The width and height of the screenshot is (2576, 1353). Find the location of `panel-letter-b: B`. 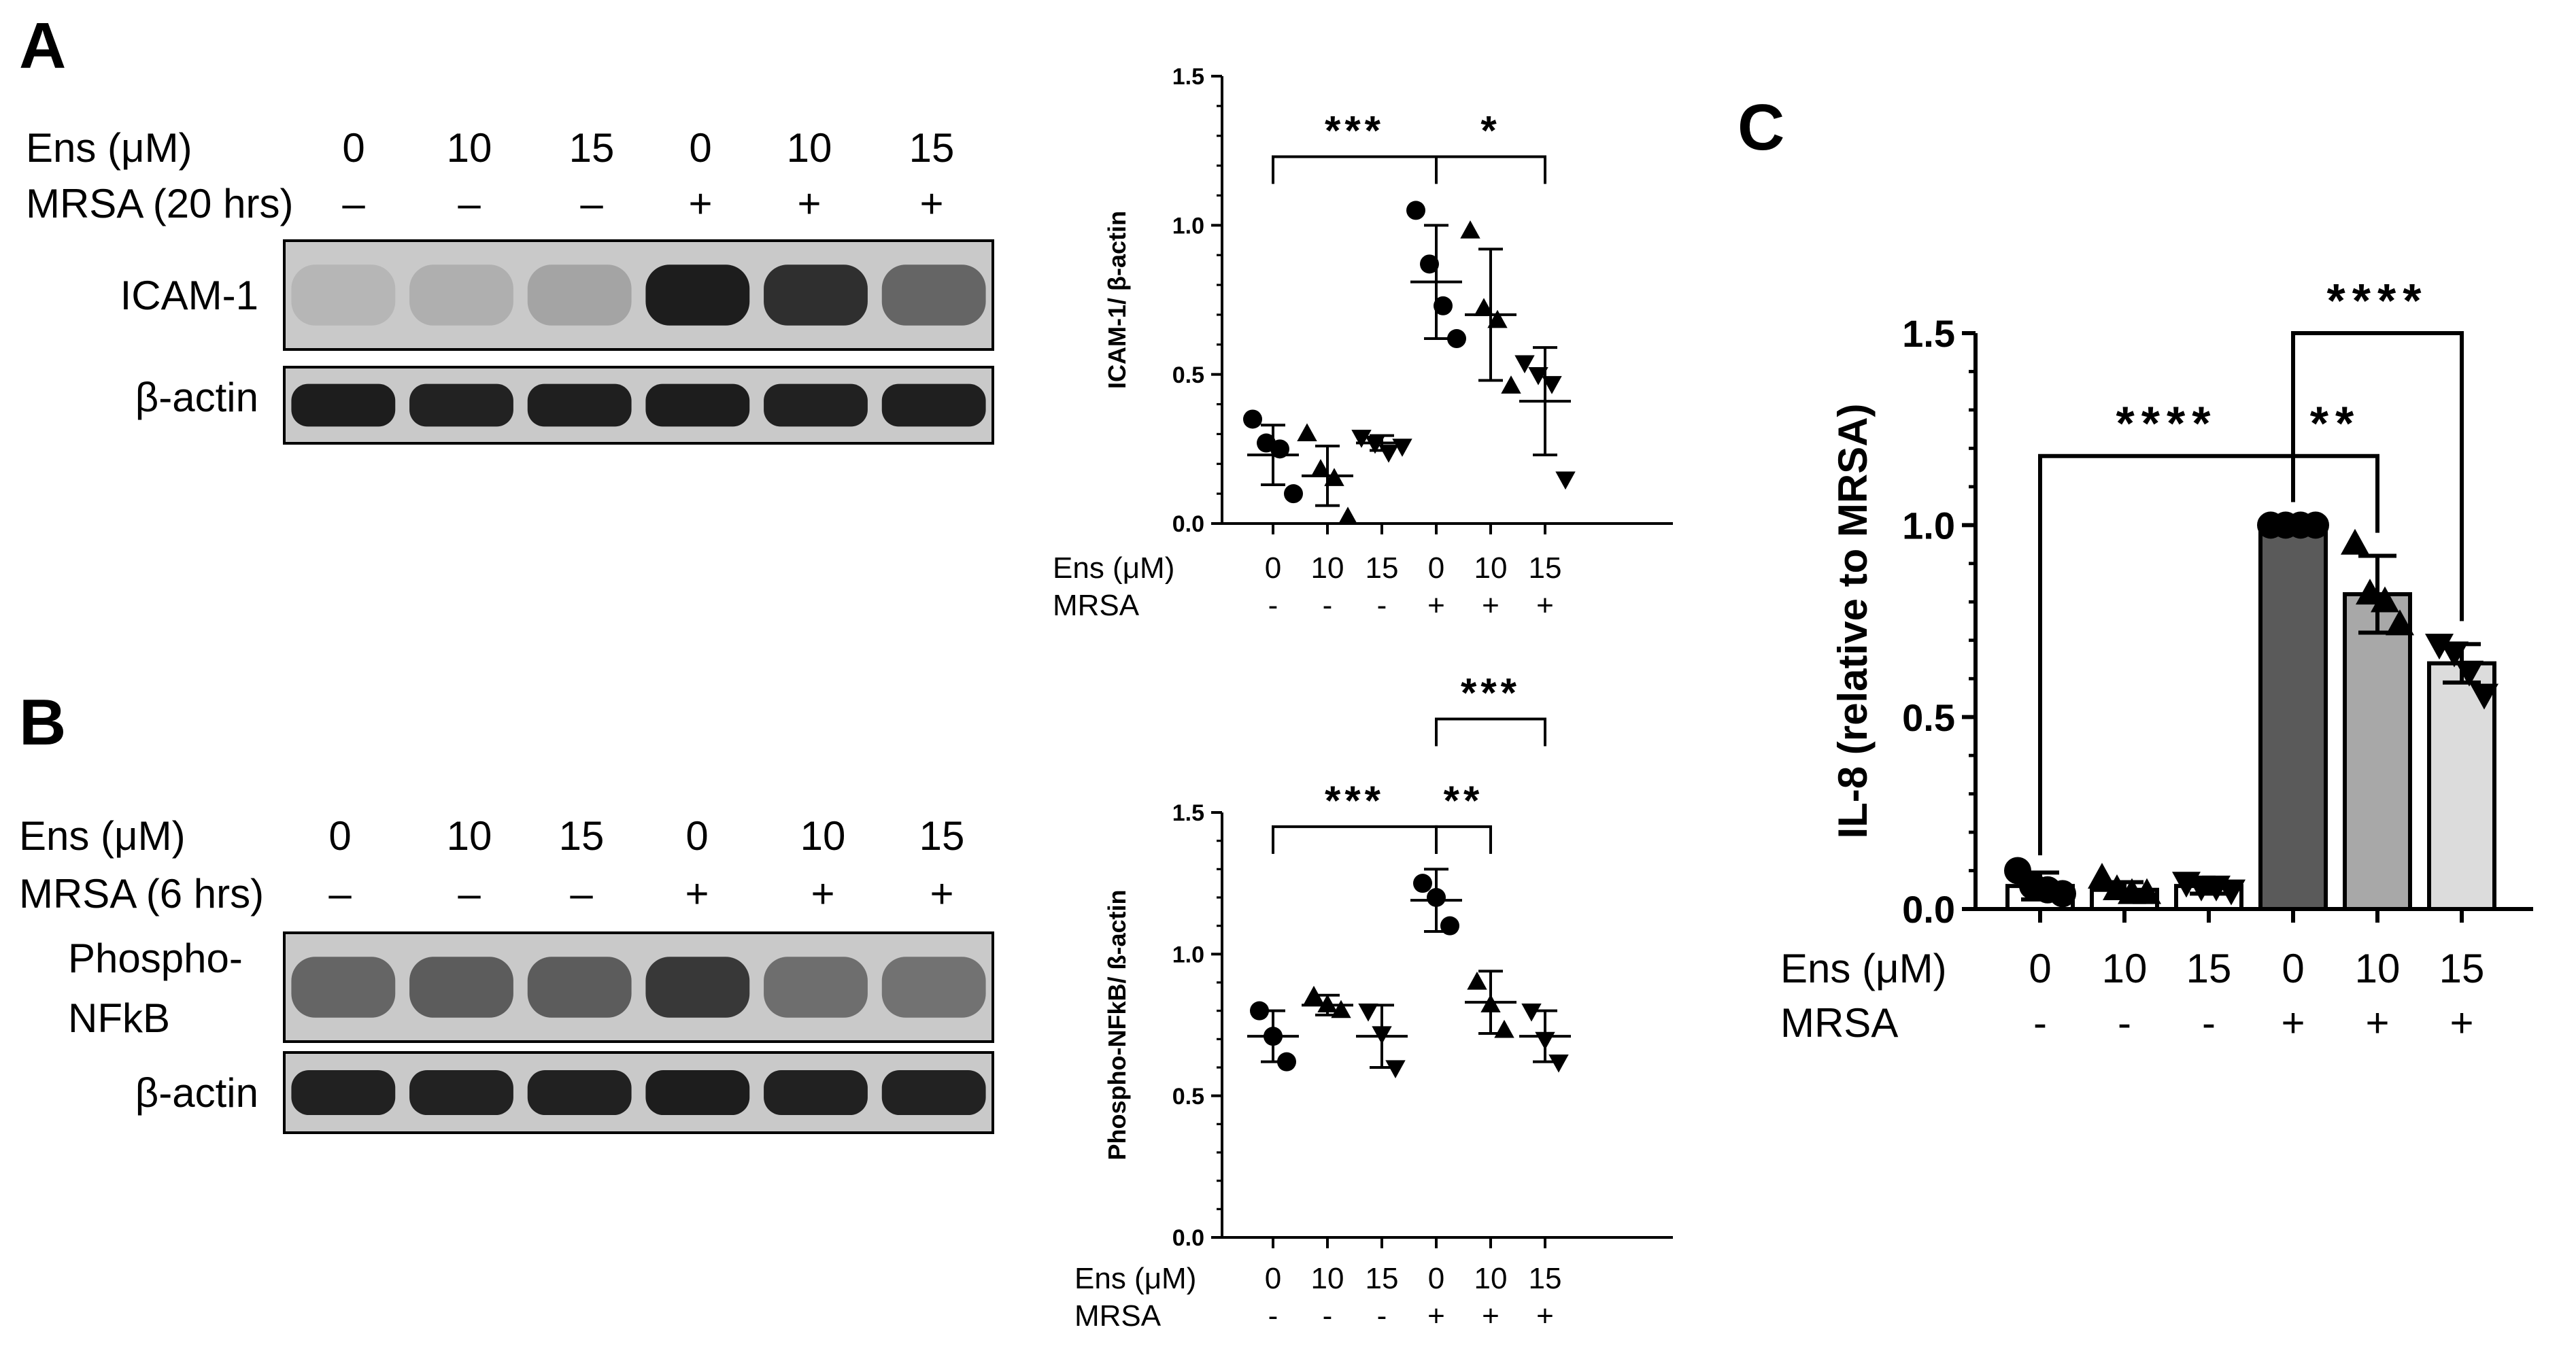

panel-letter-b: B is located at coordinates (42, 722).